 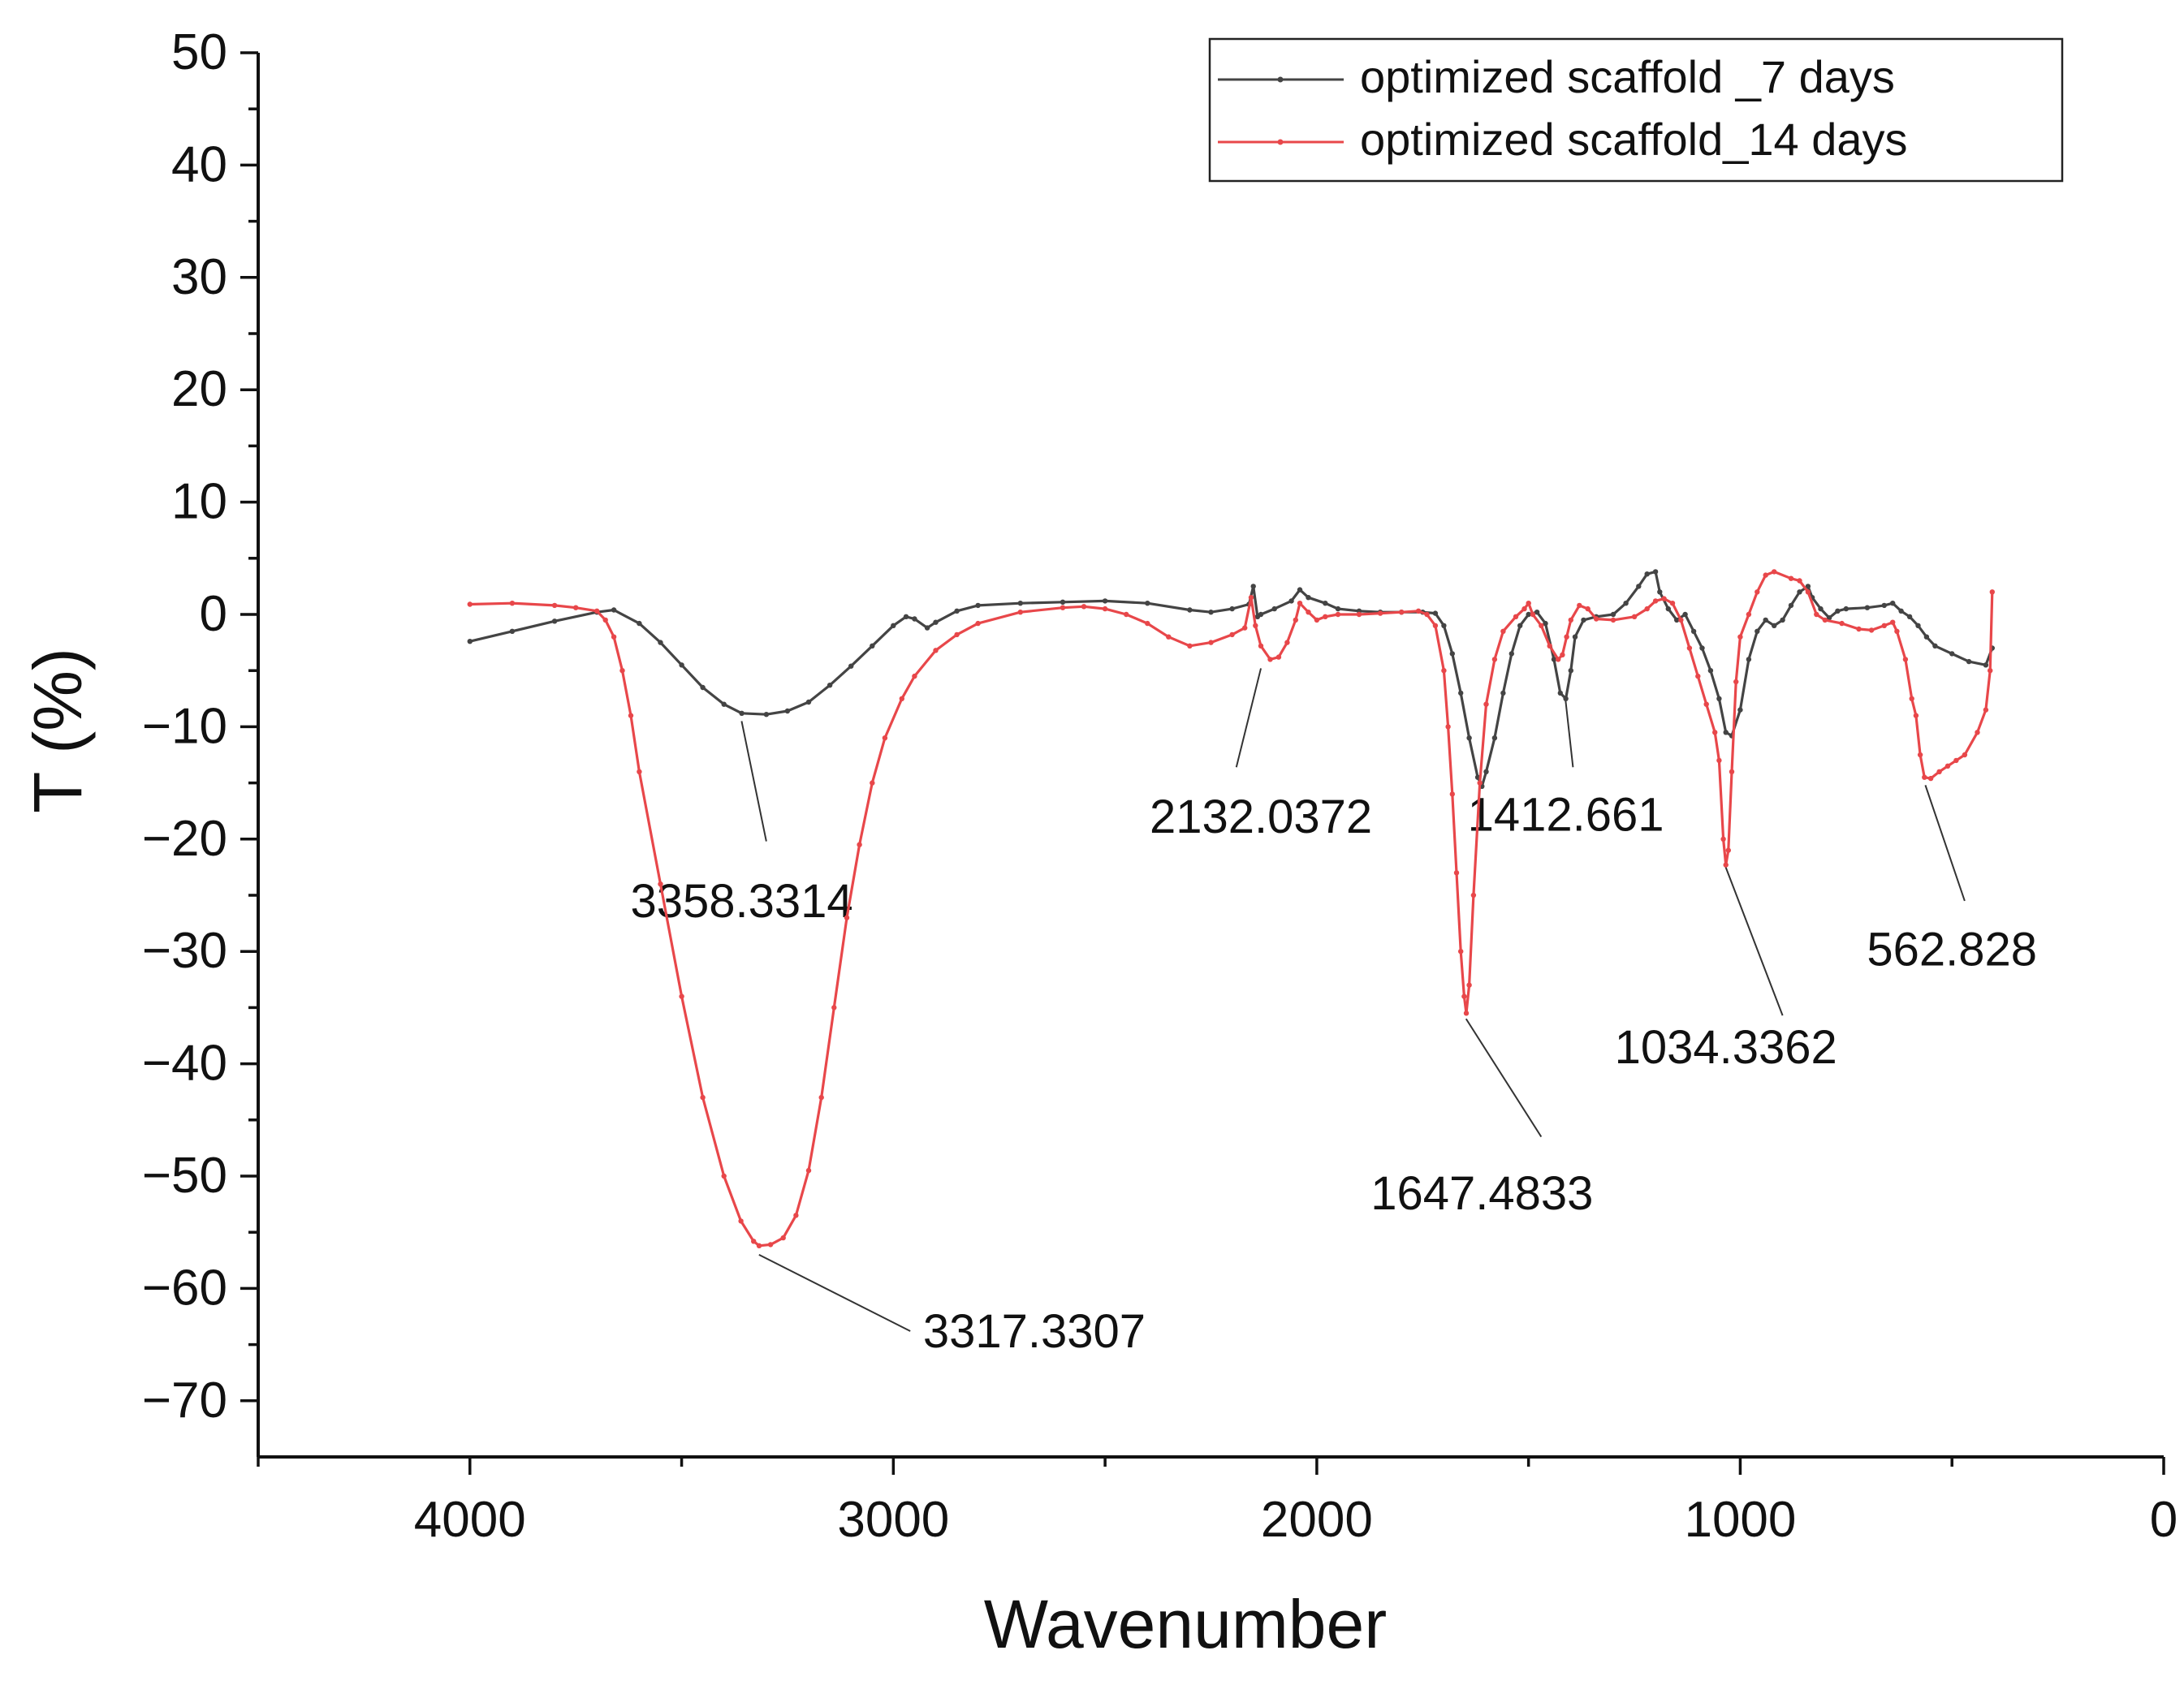 What do you see at coordinates (1481, 1193) in the screenshot?
I see `annotation-label: 1647.4833` at bounding box center [1481, 1193].